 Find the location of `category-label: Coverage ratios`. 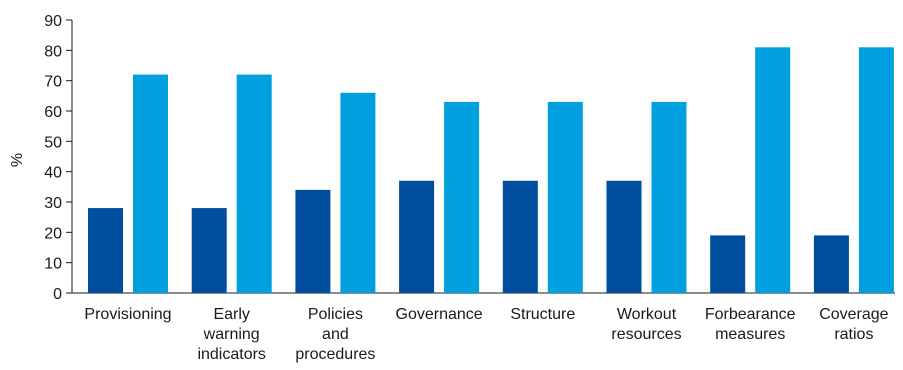

category-label: Coverage ratios is located at coordinates (853, 324).